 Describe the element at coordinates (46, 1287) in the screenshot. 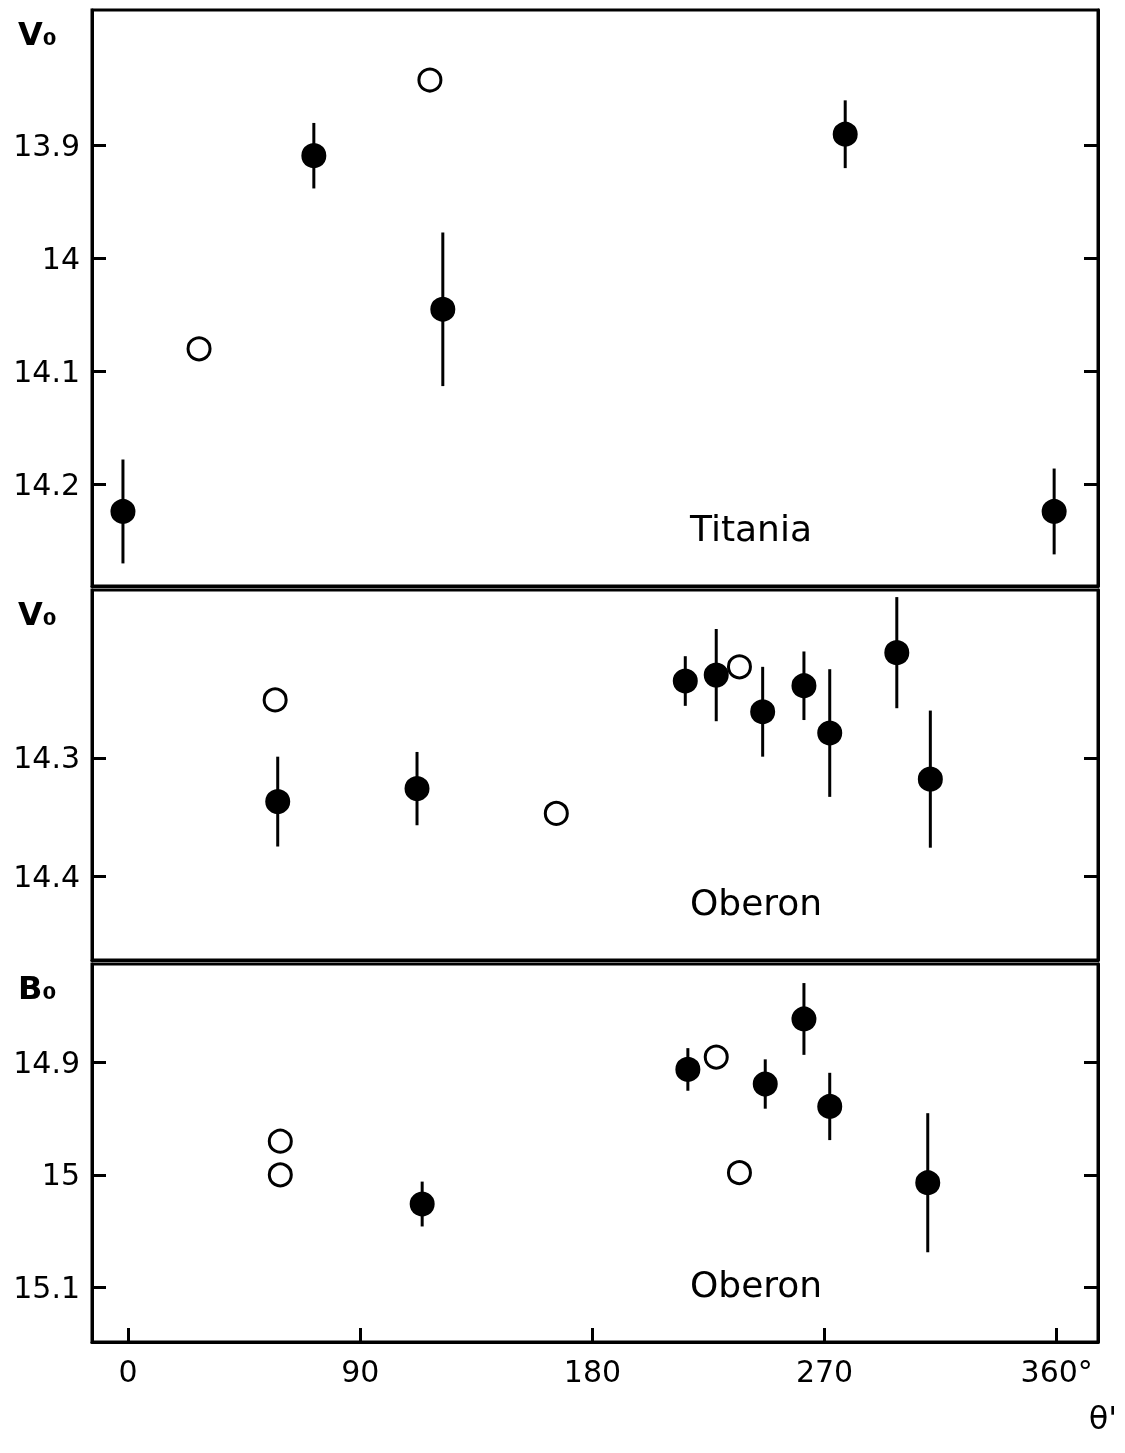

I see `y-tick-label: 15.1` at that location.